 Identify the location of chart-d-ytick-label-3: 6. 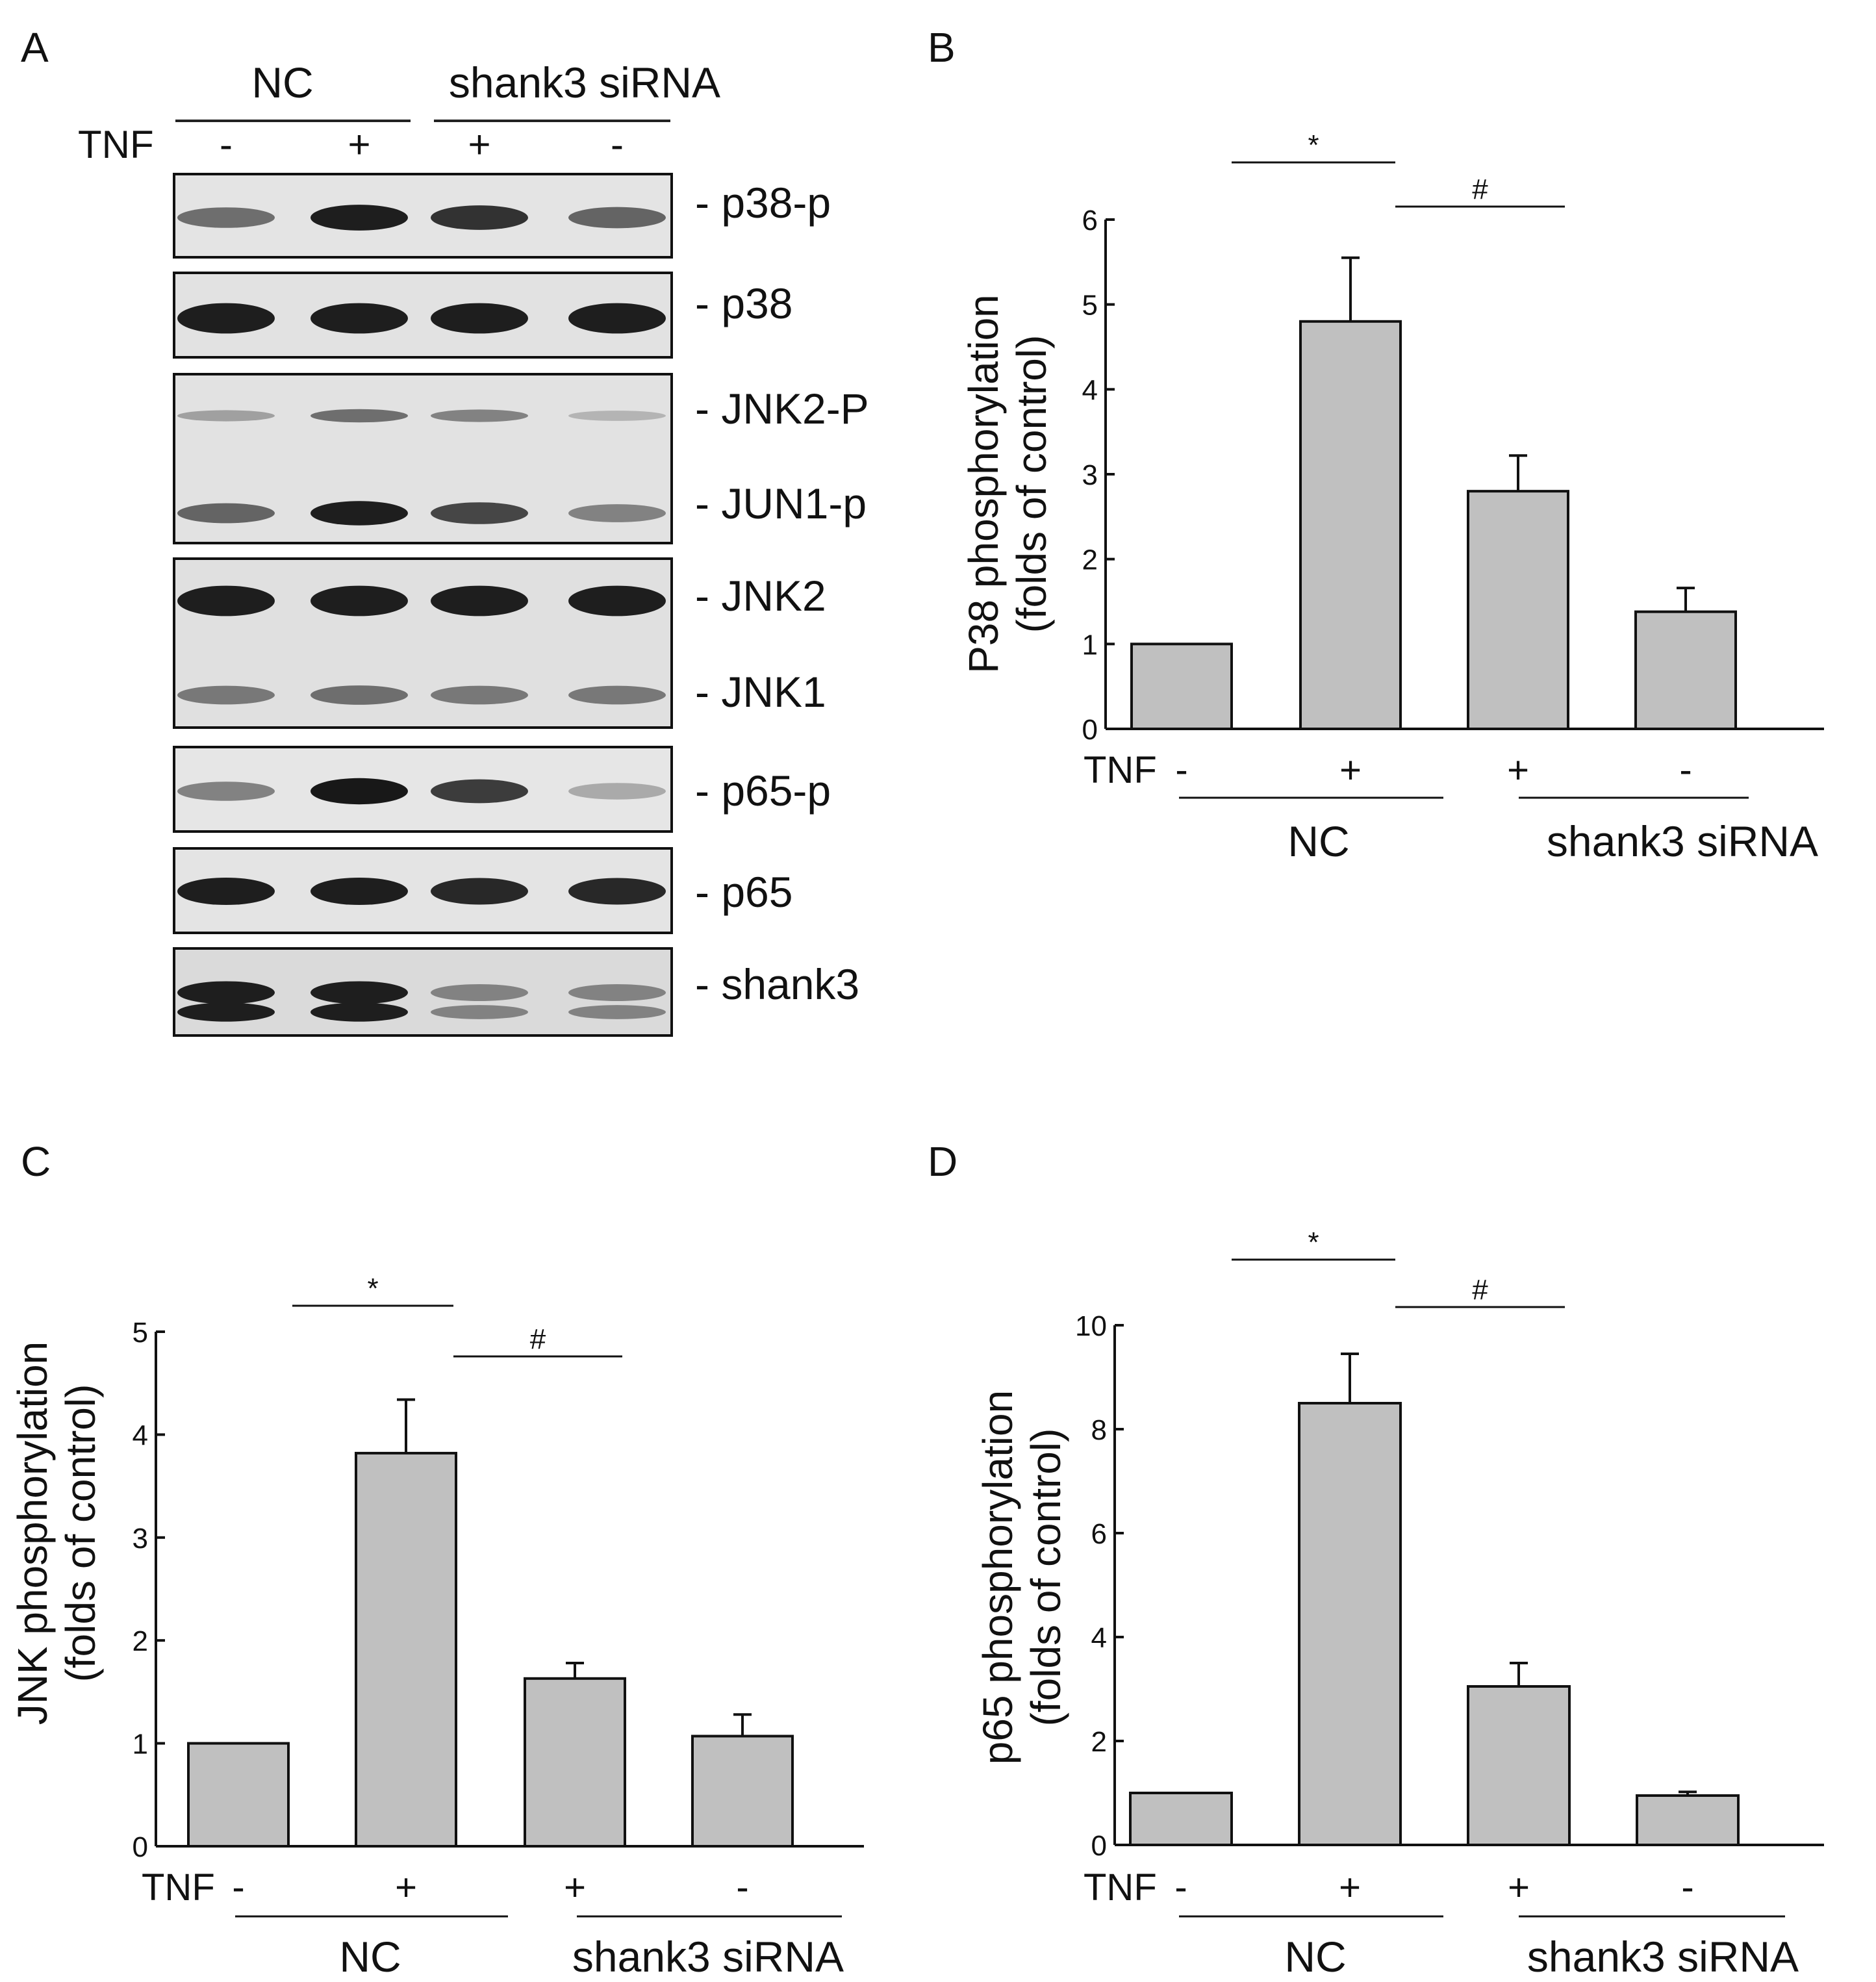
(1099, 1534).